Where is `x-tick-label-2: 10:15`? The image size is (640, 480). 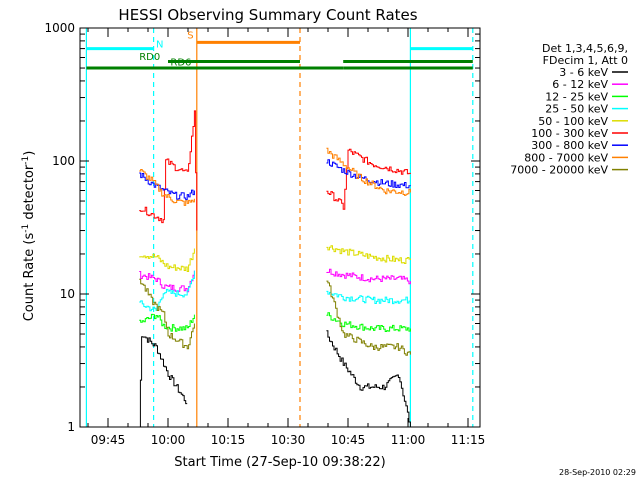 x-tick-label-2: 10:15 is located at coordinates (228, 440).